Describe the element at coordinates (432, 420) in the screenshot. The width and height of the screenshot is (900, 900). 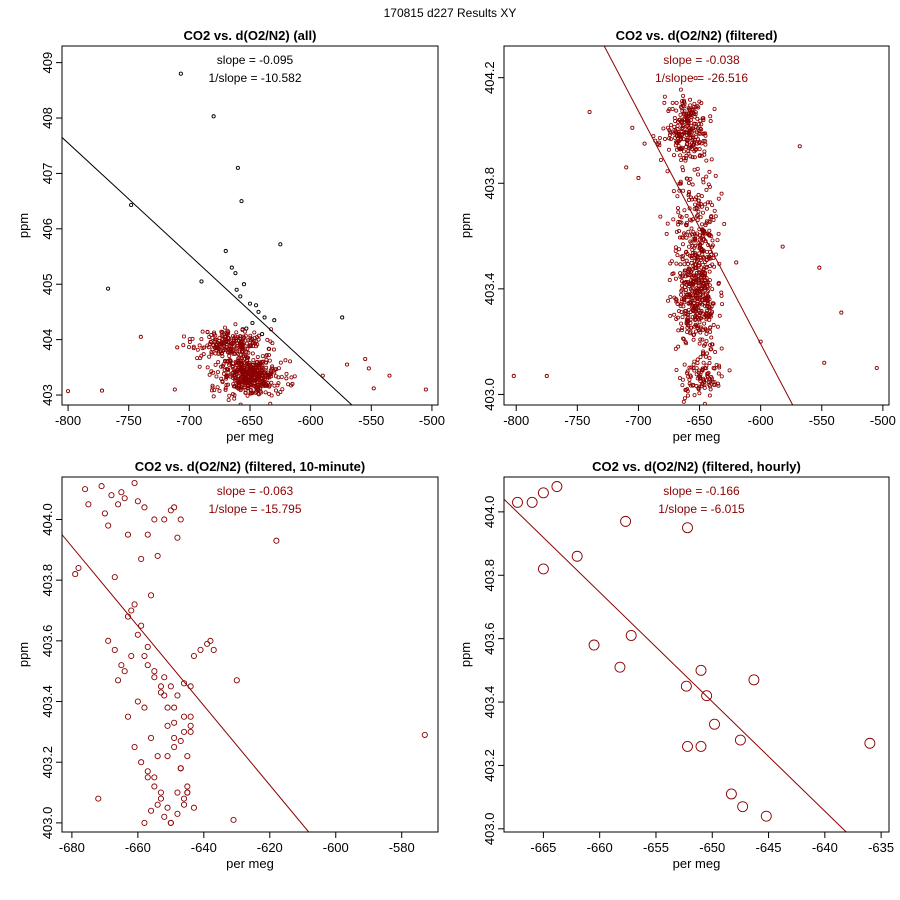
I see `x-tick-label: -500` at that location.